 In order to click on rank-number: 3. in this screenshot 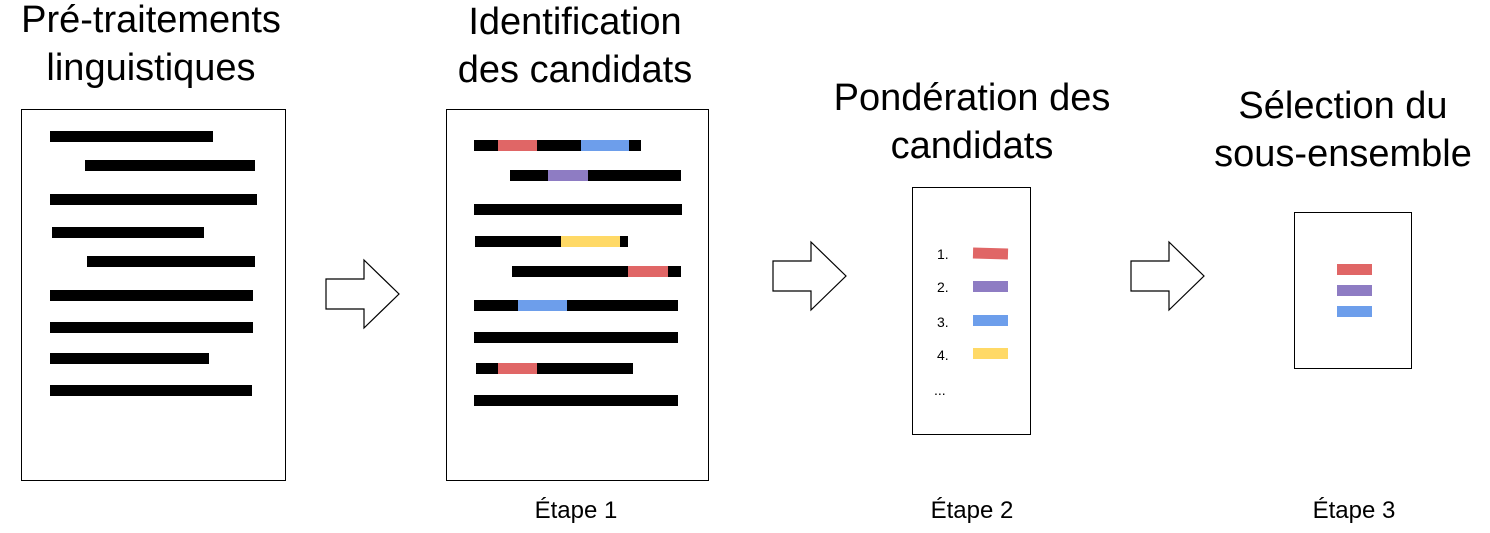, I will do `click(943, 322)`.